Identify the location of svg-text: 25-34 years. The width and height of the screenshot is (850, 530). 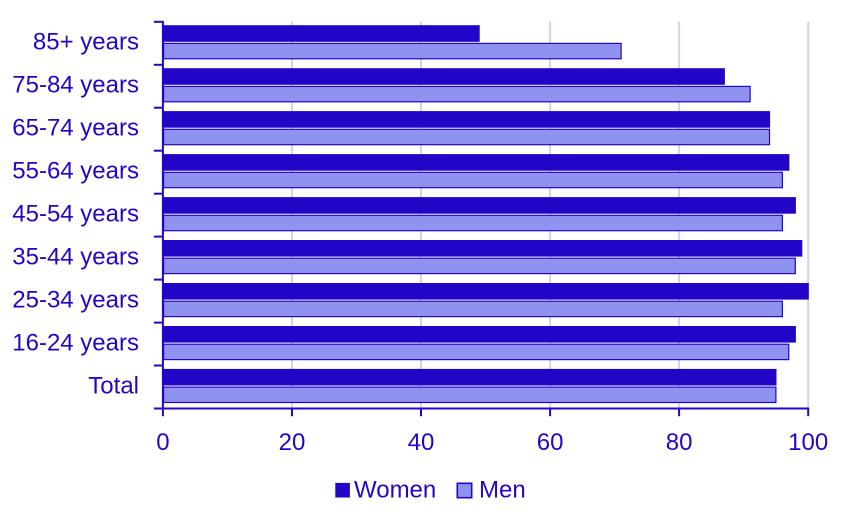
(75, 300).